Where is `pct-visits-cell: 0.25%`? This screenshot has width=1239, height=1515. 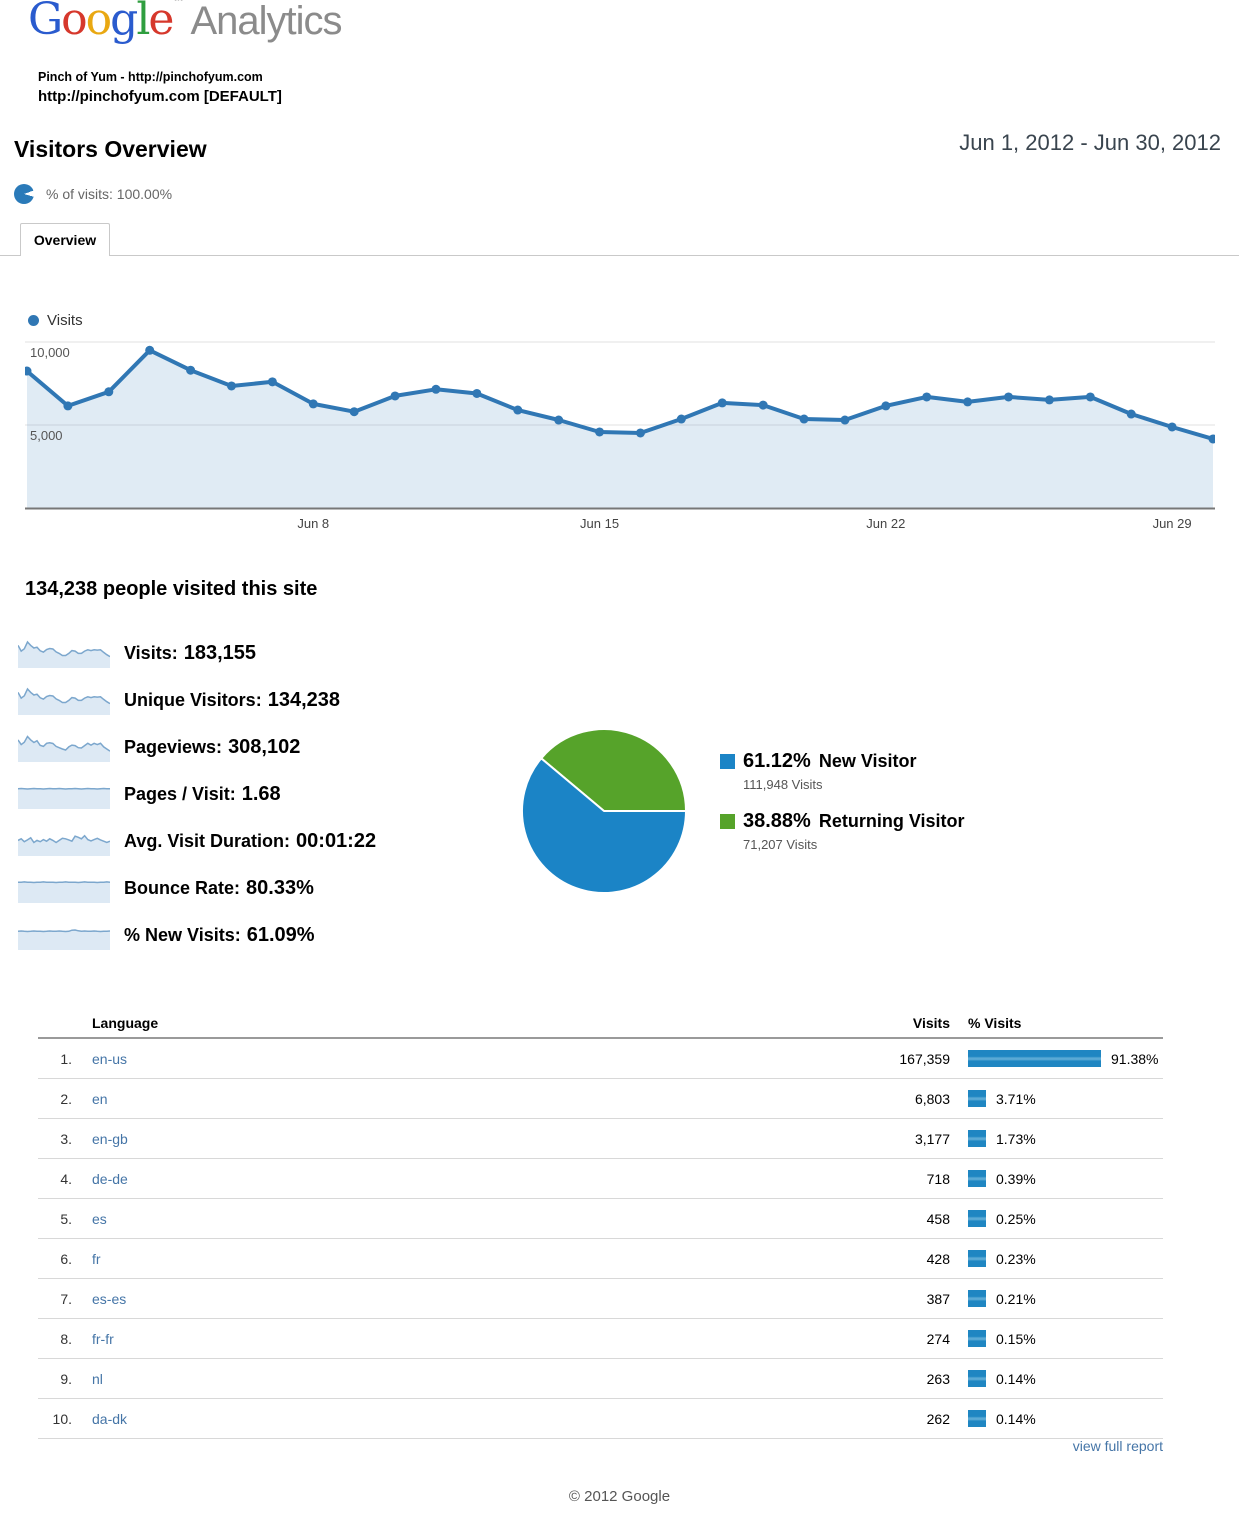 pct-visits-cell: 0.25% is located at coordinates (1065, 1218).